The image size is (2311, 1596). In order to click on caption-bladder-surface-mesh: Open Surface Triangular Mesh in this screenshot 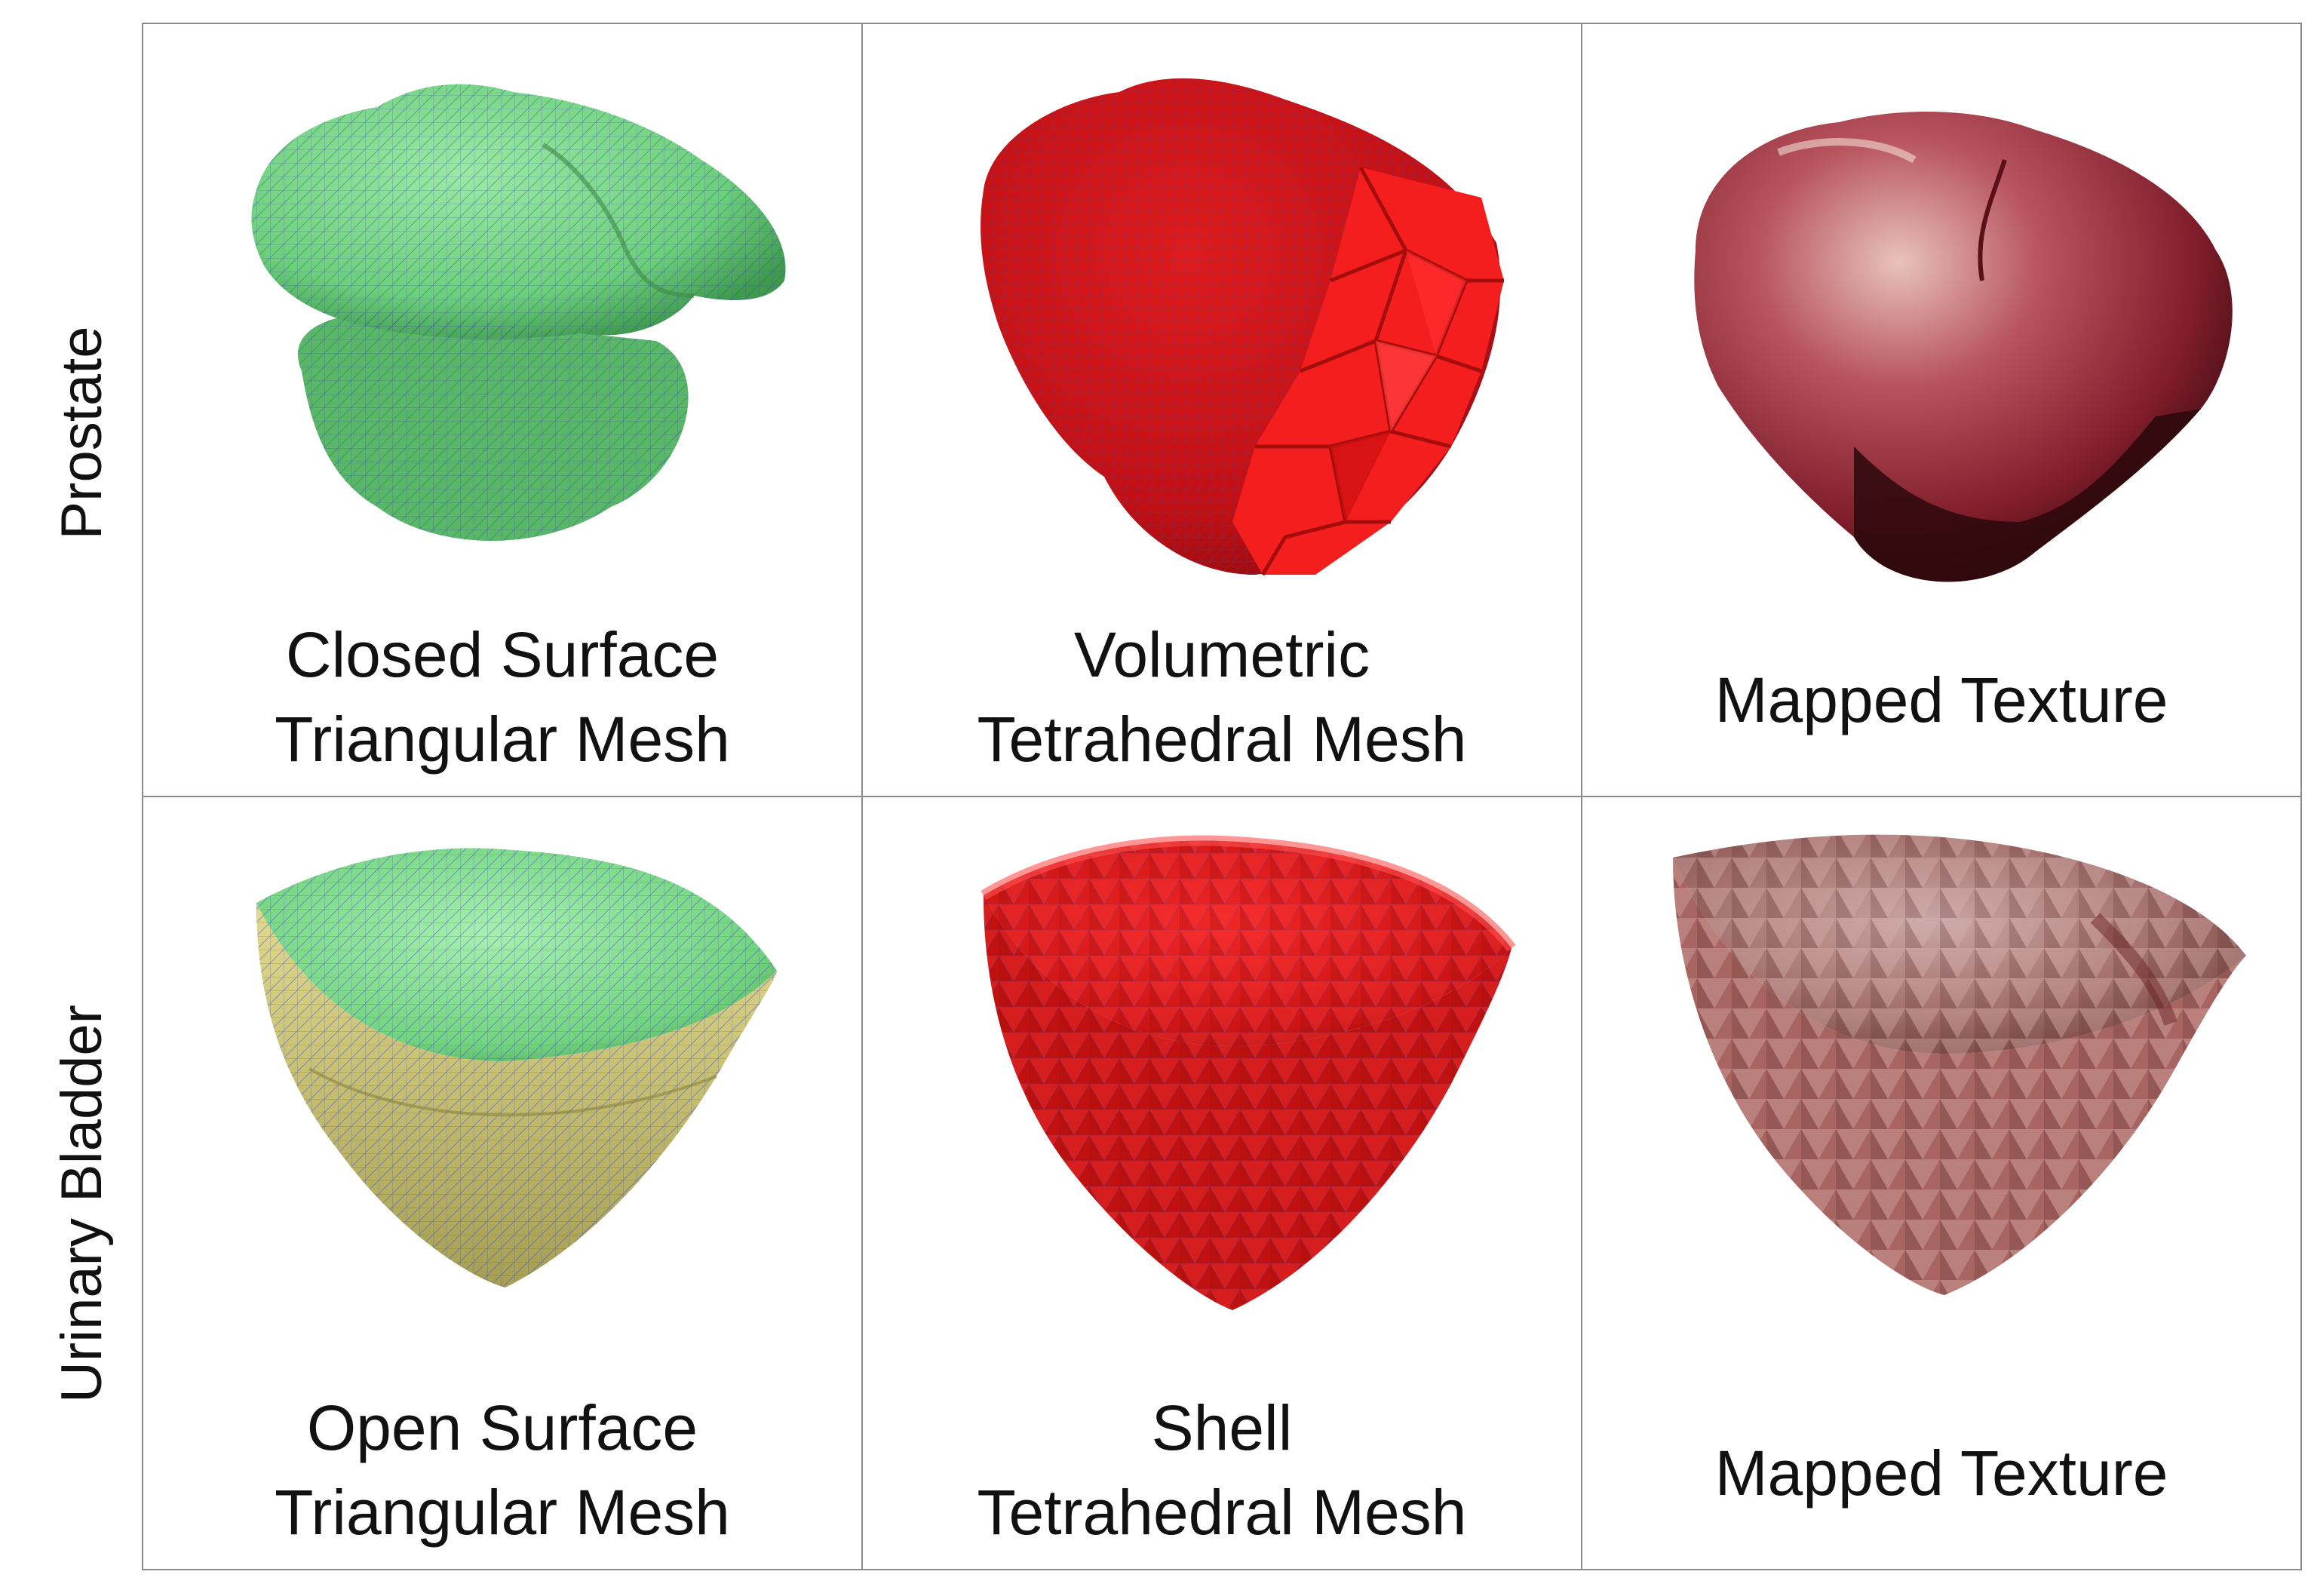, I will do `click(502, 1471)`.